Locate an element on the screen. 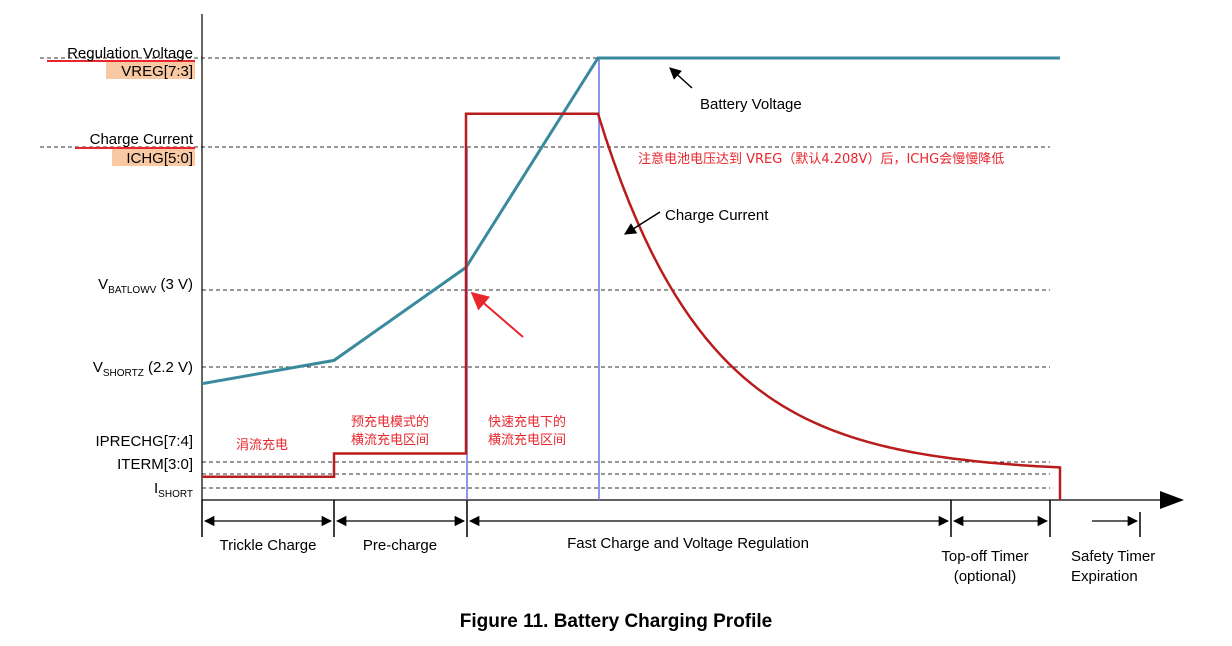  vreg-register-label: VREG[7:3] is located at coordinates (157, 71).